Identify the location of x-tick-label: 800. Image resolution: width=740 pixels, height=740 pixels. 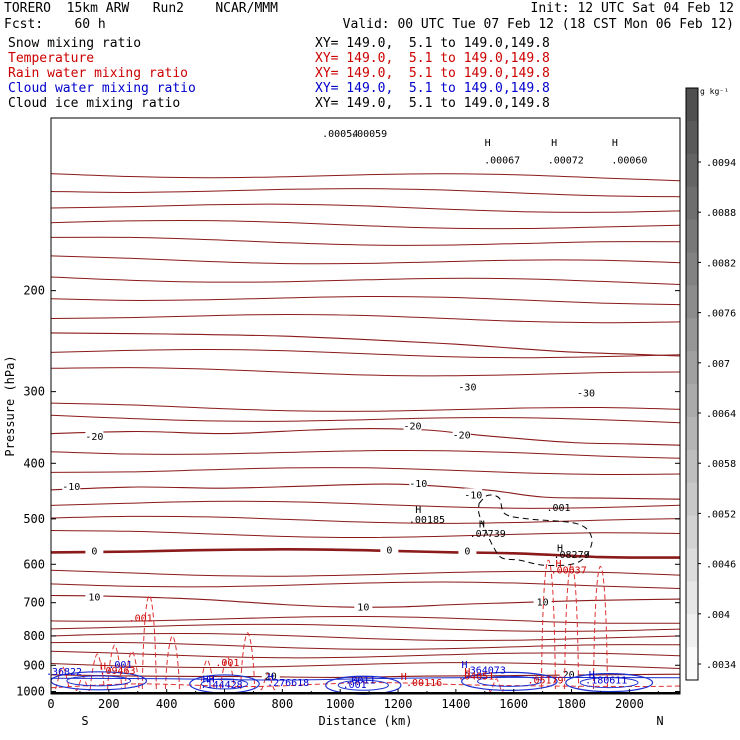
(283, 704).